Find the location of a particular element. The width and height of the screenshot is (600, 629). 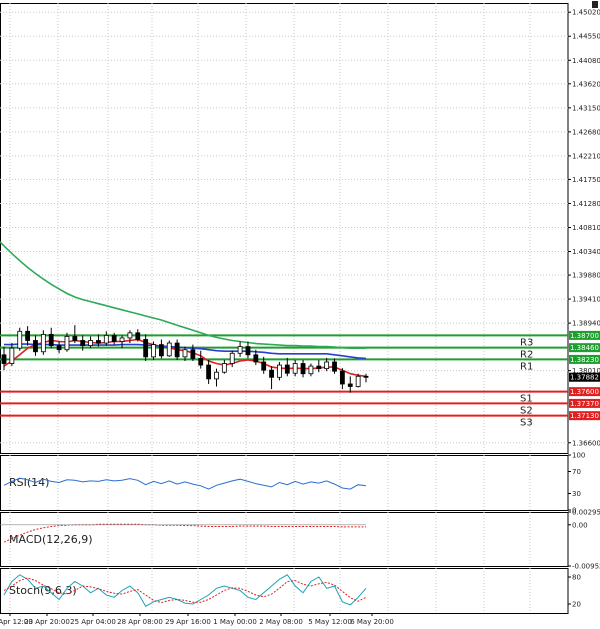

close-icon is located at coordinates (595, 4).